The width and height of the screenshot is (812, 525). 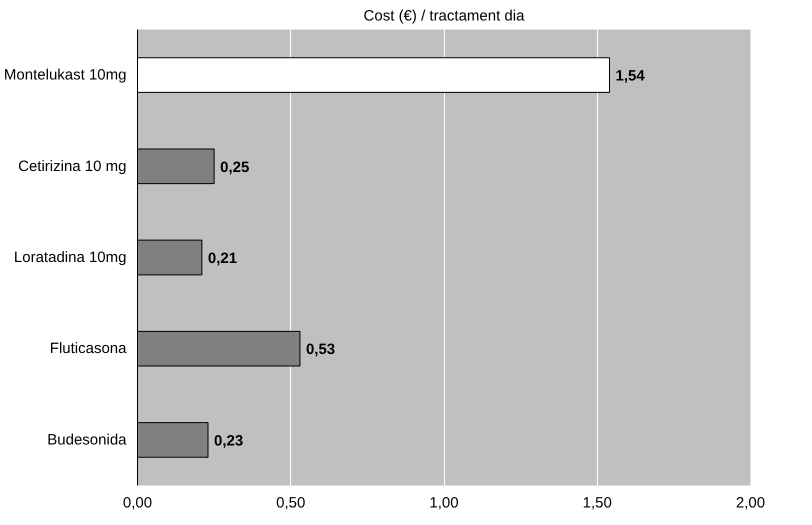 I want to click on x-tick-label: 0,50, so click(x=291, y=503).